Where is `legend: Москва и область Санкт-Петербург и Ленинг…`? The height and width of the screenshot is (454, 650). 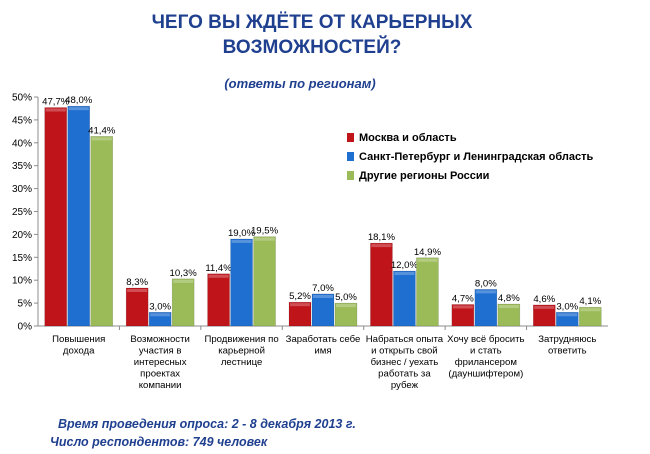
legend: Москва и область Санкт-Петербург и Ленинг… is located at coordinates (470, 157).